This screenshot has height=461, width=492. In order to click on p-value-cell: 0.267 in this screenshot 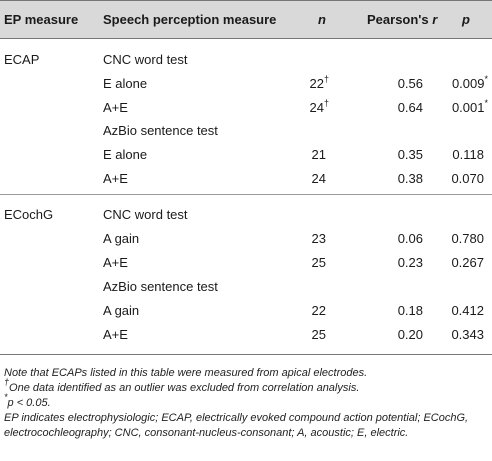, I will do `click(457, 263)`.